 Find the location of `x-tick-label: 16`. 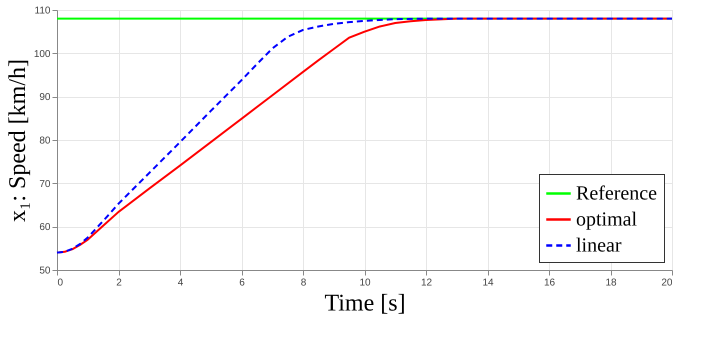

x-tick-label: 16 is located at coordinates (550, 283).